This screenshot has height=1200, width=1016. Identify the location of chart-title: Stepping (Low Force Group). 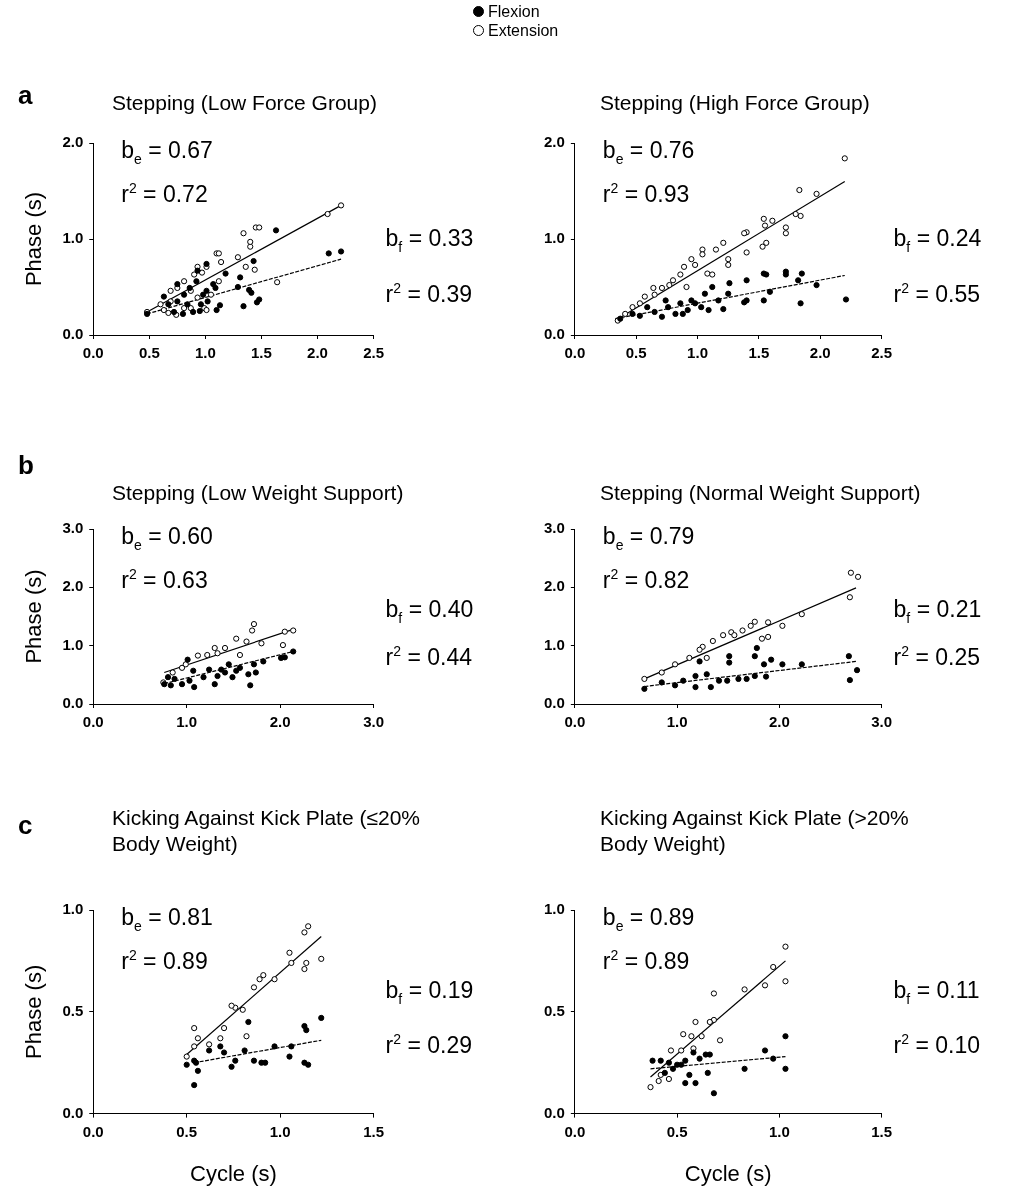
(244, 103).